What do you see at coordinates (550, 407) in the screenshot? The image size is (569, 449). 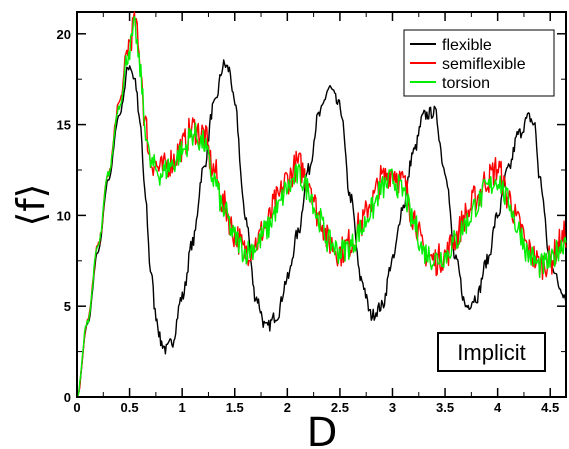 I see `x-tick-label: 4.5` at bounding box center [550, 407].